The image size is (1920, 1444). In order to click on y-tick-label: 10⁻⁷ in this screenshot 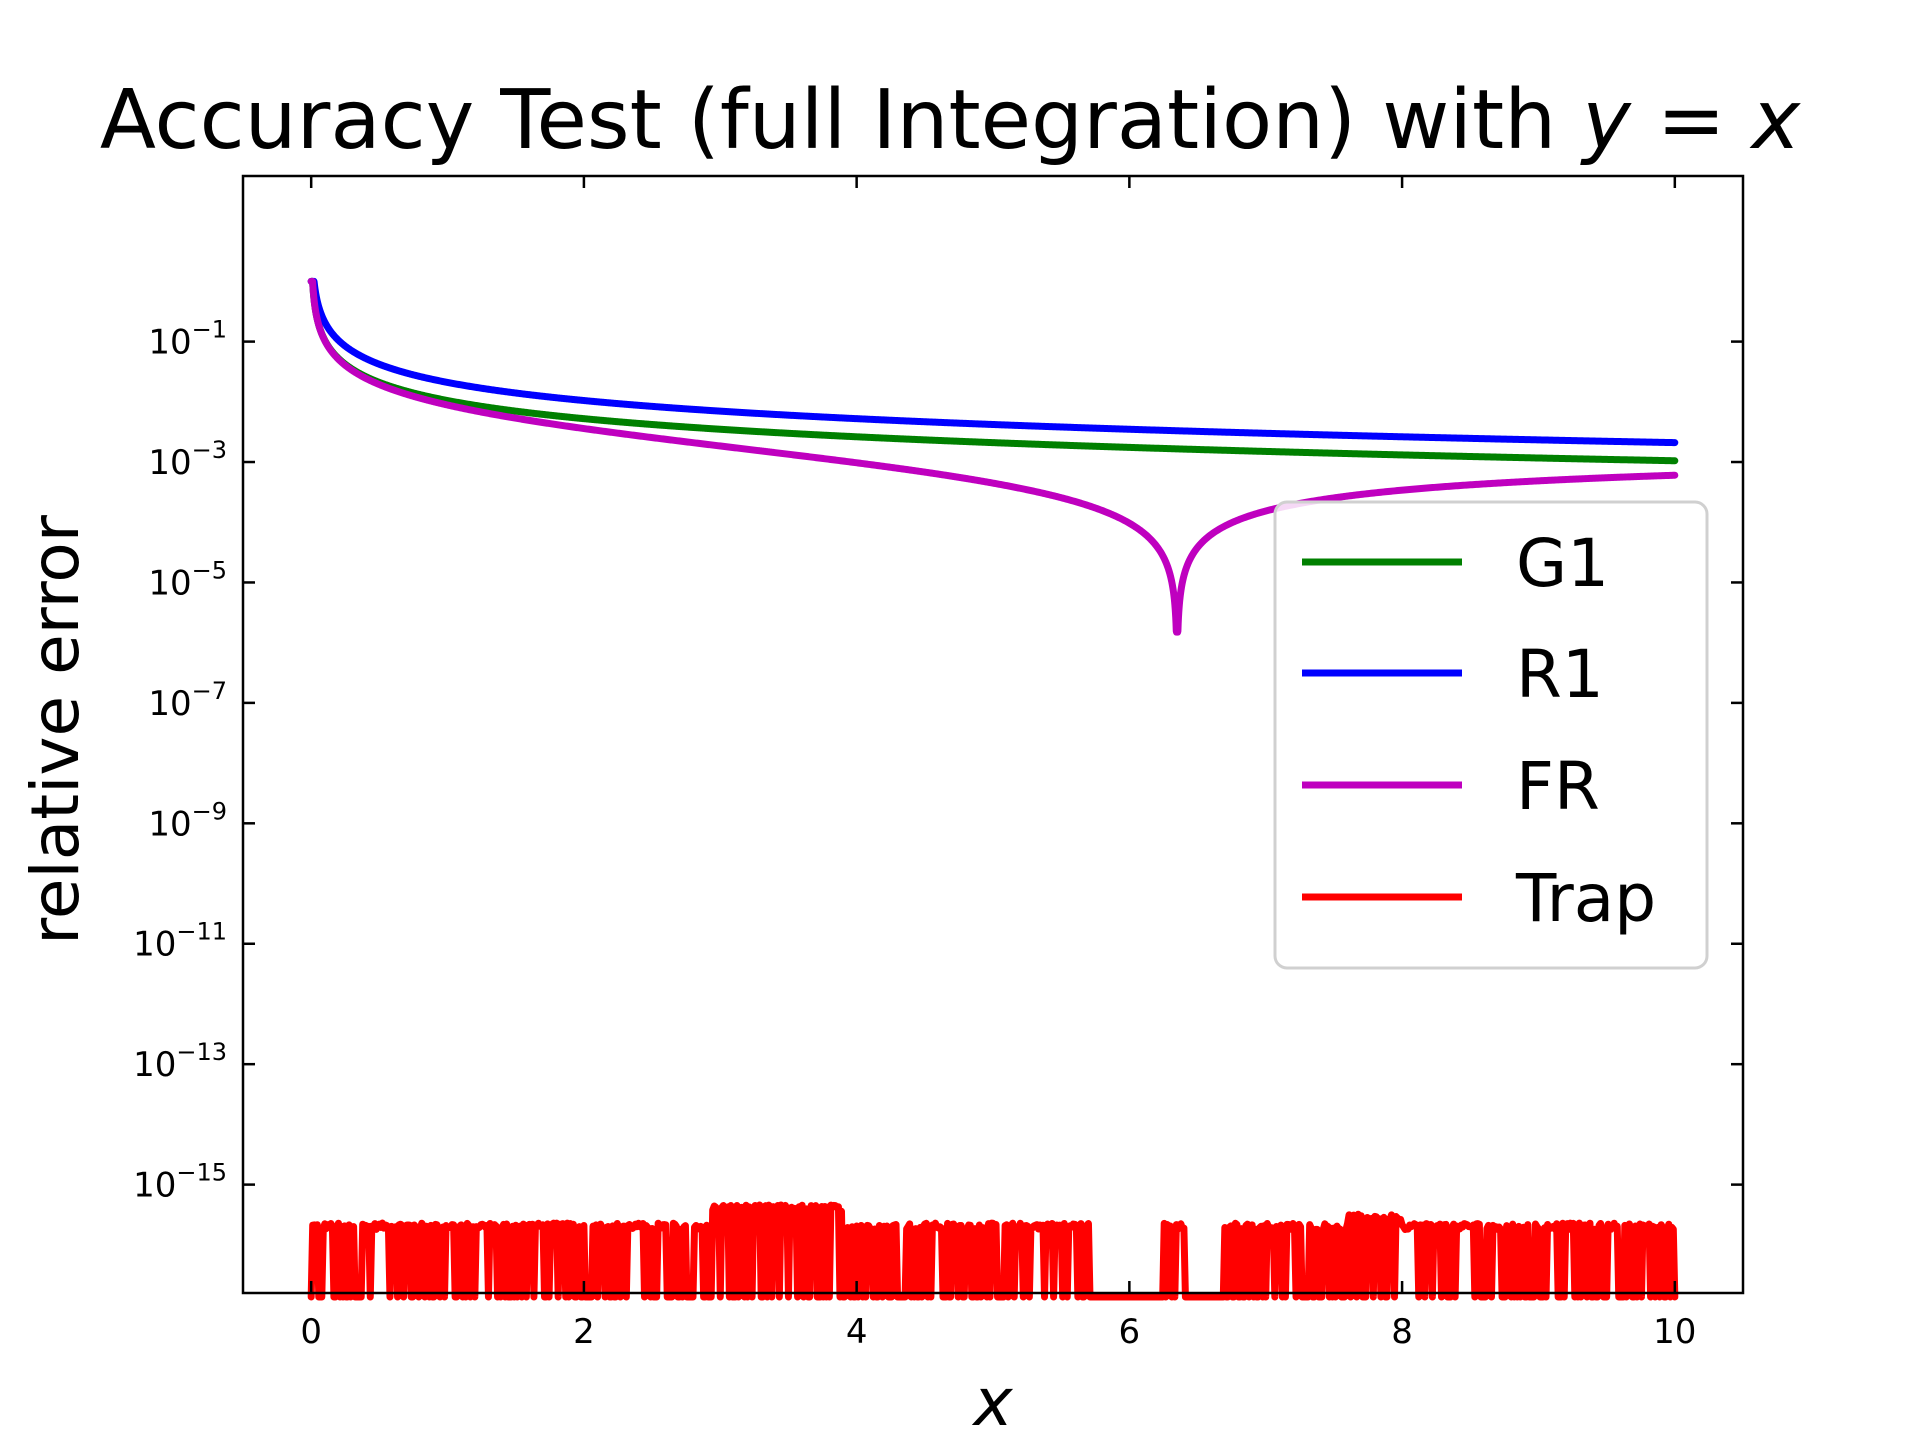, I will do `click(187, 700)`.